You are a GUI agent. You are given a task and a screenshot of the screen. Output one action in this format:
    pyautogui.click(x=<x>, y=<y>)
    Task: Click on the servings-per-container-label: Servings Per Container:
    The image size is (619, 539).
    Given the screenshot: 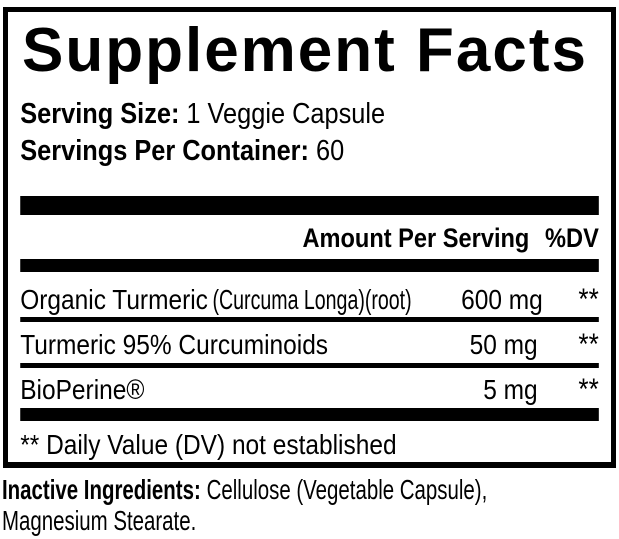 What is the action you would take?
    pyautogui.click(x=164, y=151)
    